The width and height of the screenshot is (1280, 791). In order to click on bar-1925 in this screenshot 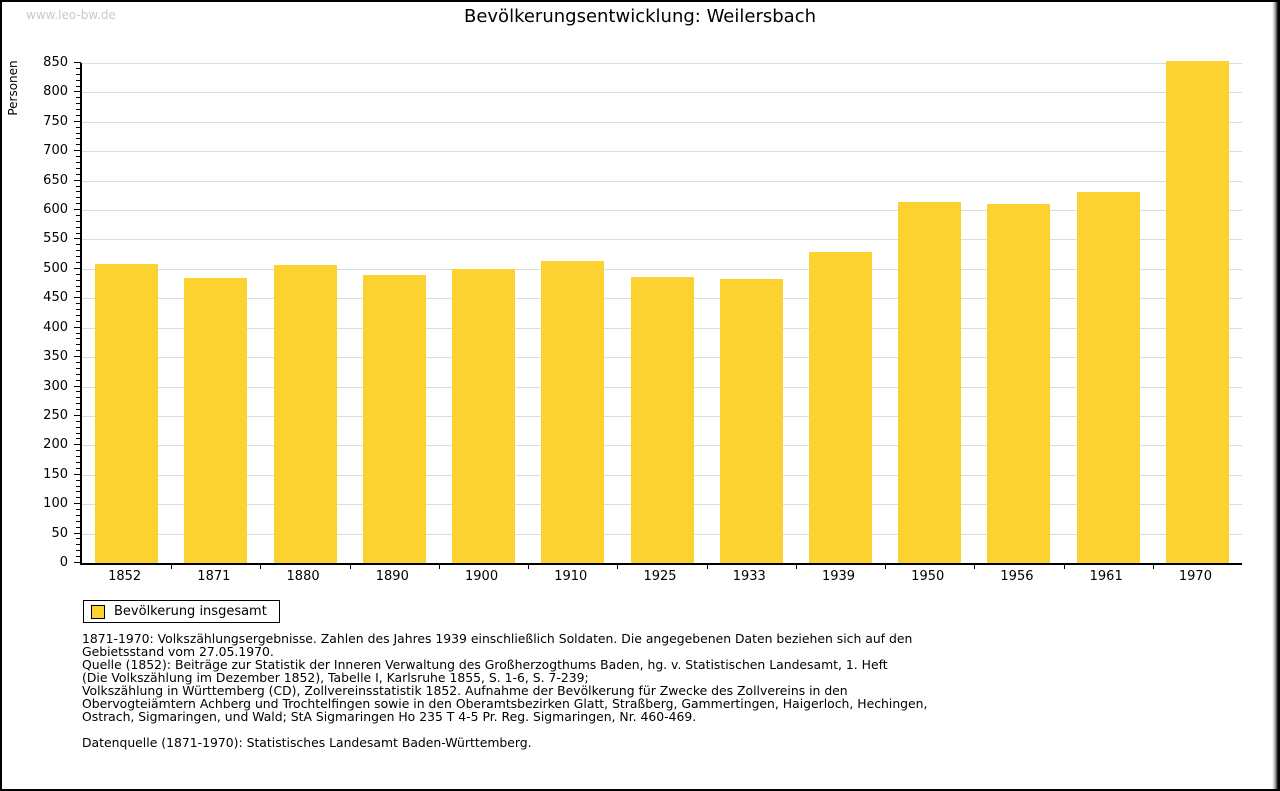, I will do `click(662, 419)`.